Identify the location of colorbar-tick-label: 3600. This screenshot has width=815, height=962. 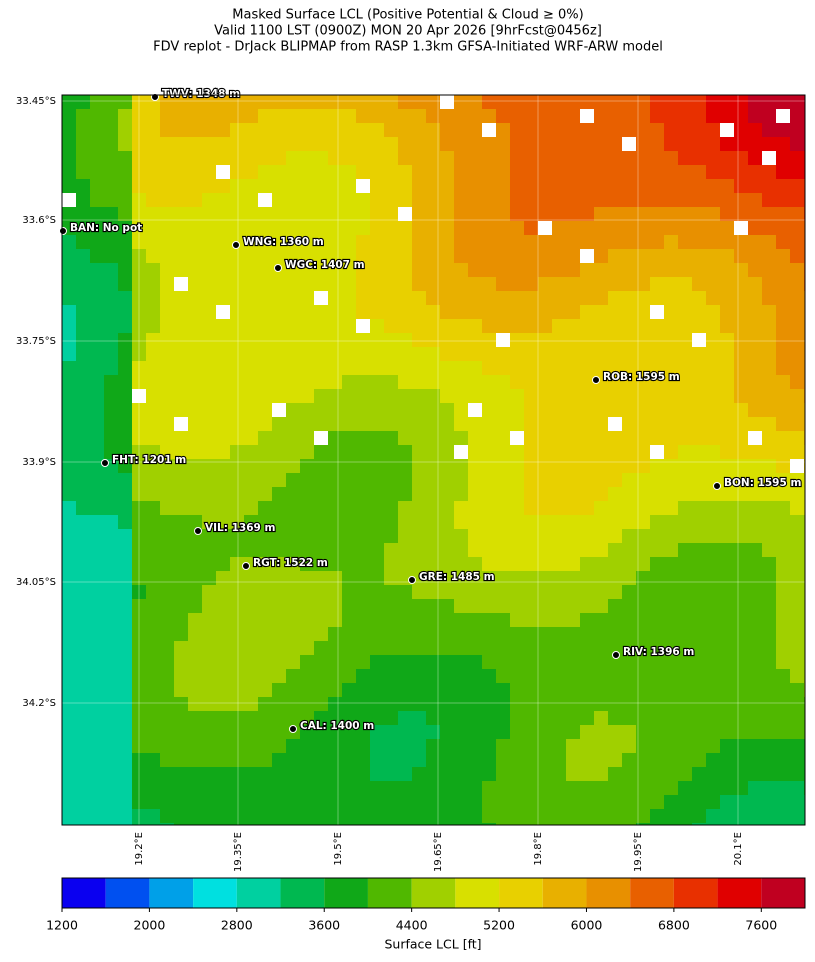
(324, 925).